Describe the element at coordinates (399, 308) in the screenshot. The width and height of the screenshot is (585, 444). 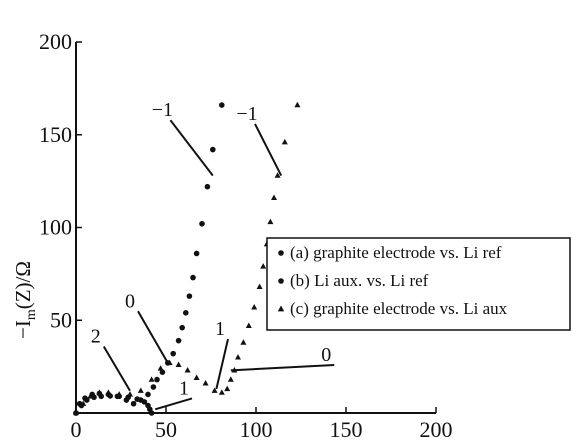
I see `legend-label: (c) graphite electrode vs. Li aux` at that location.